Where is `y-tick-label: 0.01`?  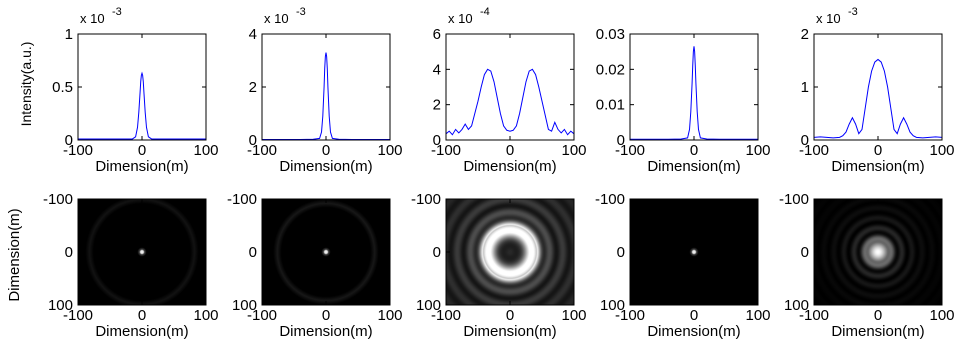 y-tick-label: 0.01 is located at coordinates (610, 105).